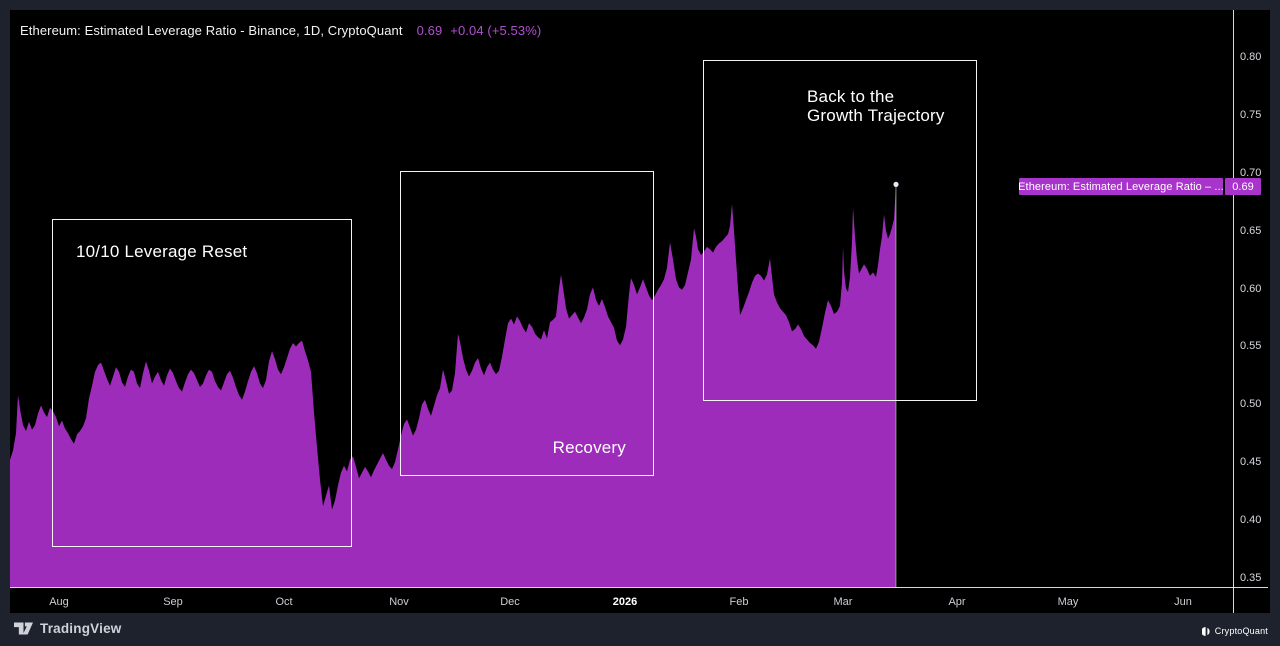 The height and width of the screenshot is (646, 1280). What do you see at coordinates (510, 602) in the screenshot?
I see `time-tick-label: Dec` at bounding box center [510, 602].